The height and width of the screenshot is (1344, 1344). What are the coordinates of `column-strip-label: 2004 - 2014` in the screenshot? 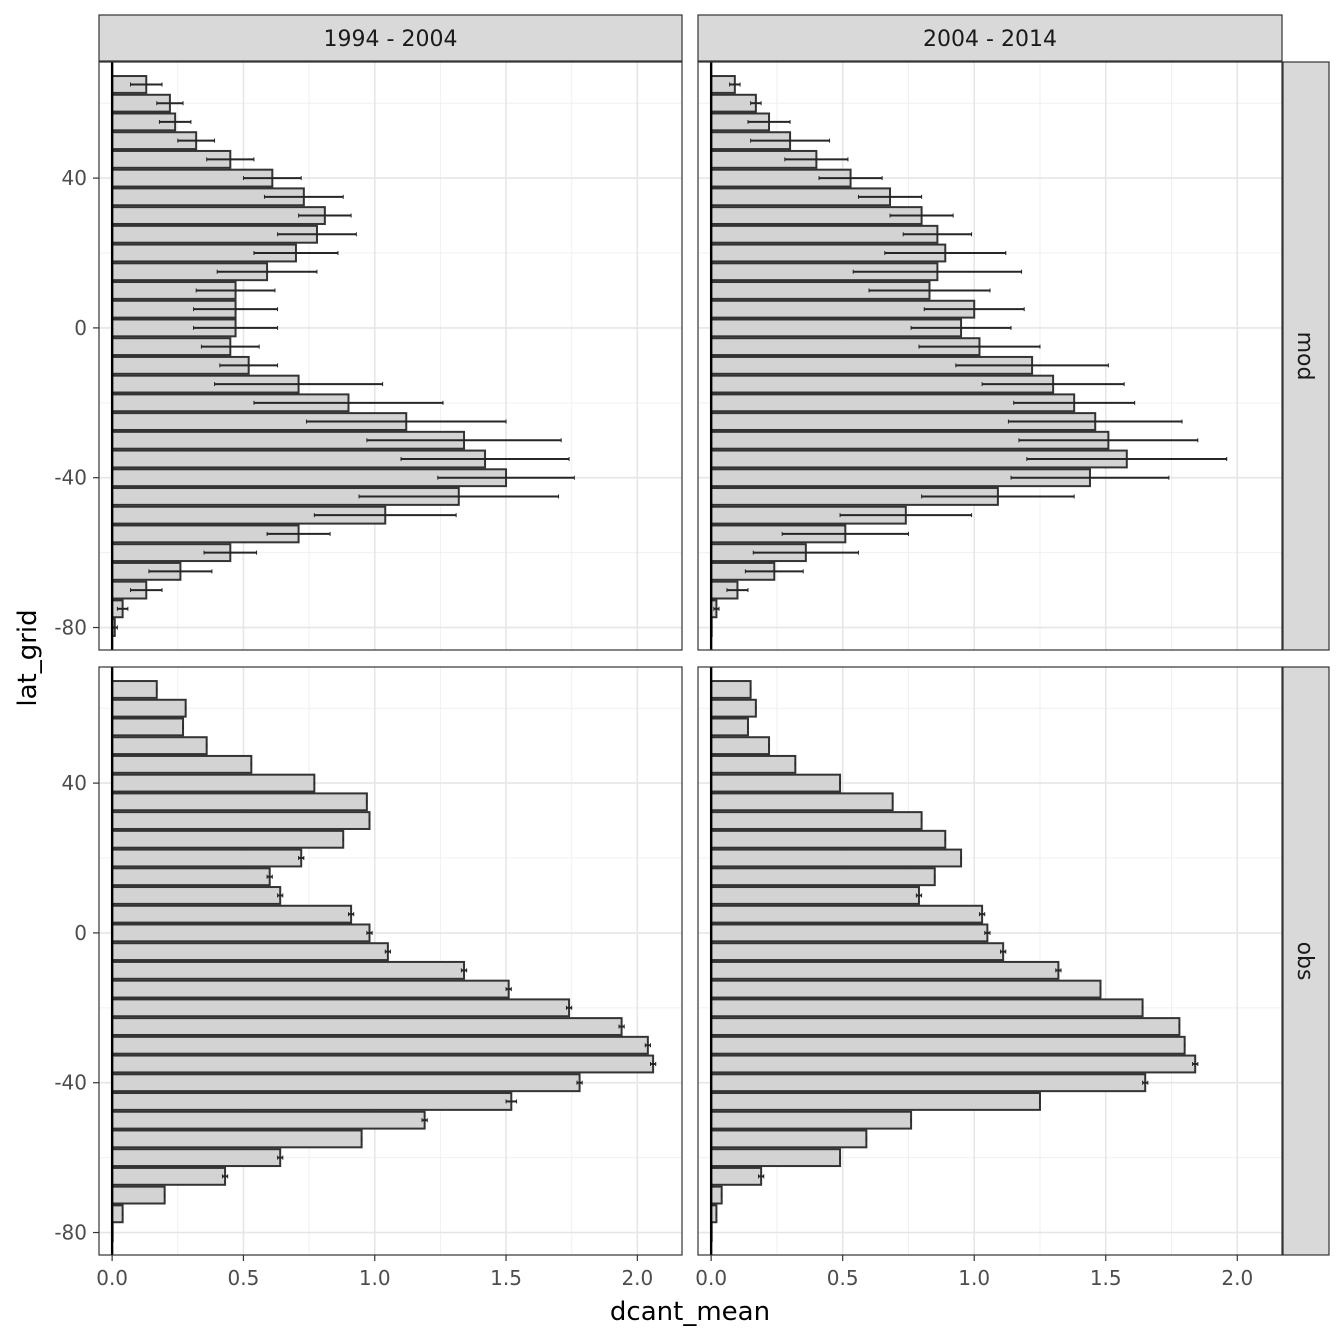 It's located at (990, 39).